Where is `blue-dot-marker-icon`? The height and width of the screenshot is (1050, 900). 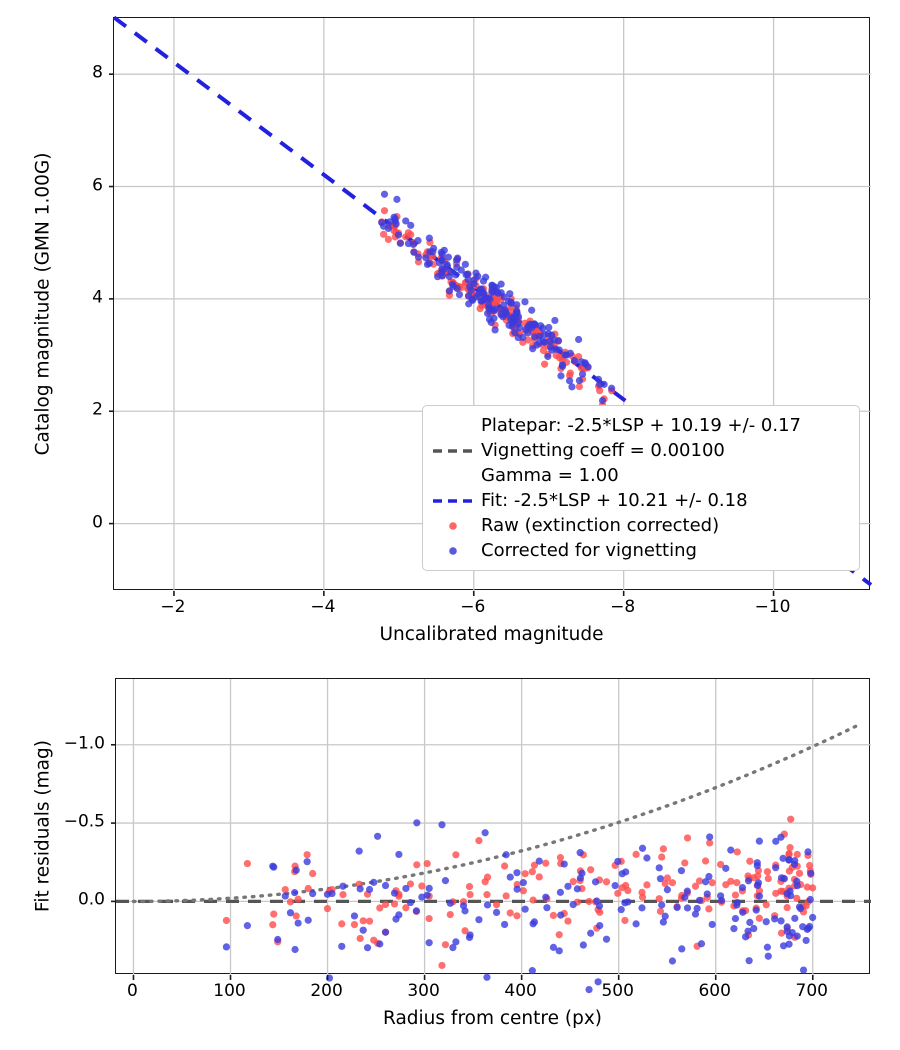 blue-dot-marker-icon is located at coordinates (453, 550).